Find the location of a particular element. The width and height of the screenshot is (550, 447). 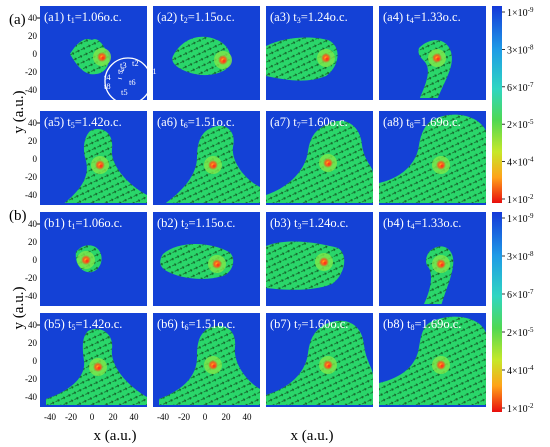

panel: (a5) t5=1.42o.c. is located at coordinates (92, 158).